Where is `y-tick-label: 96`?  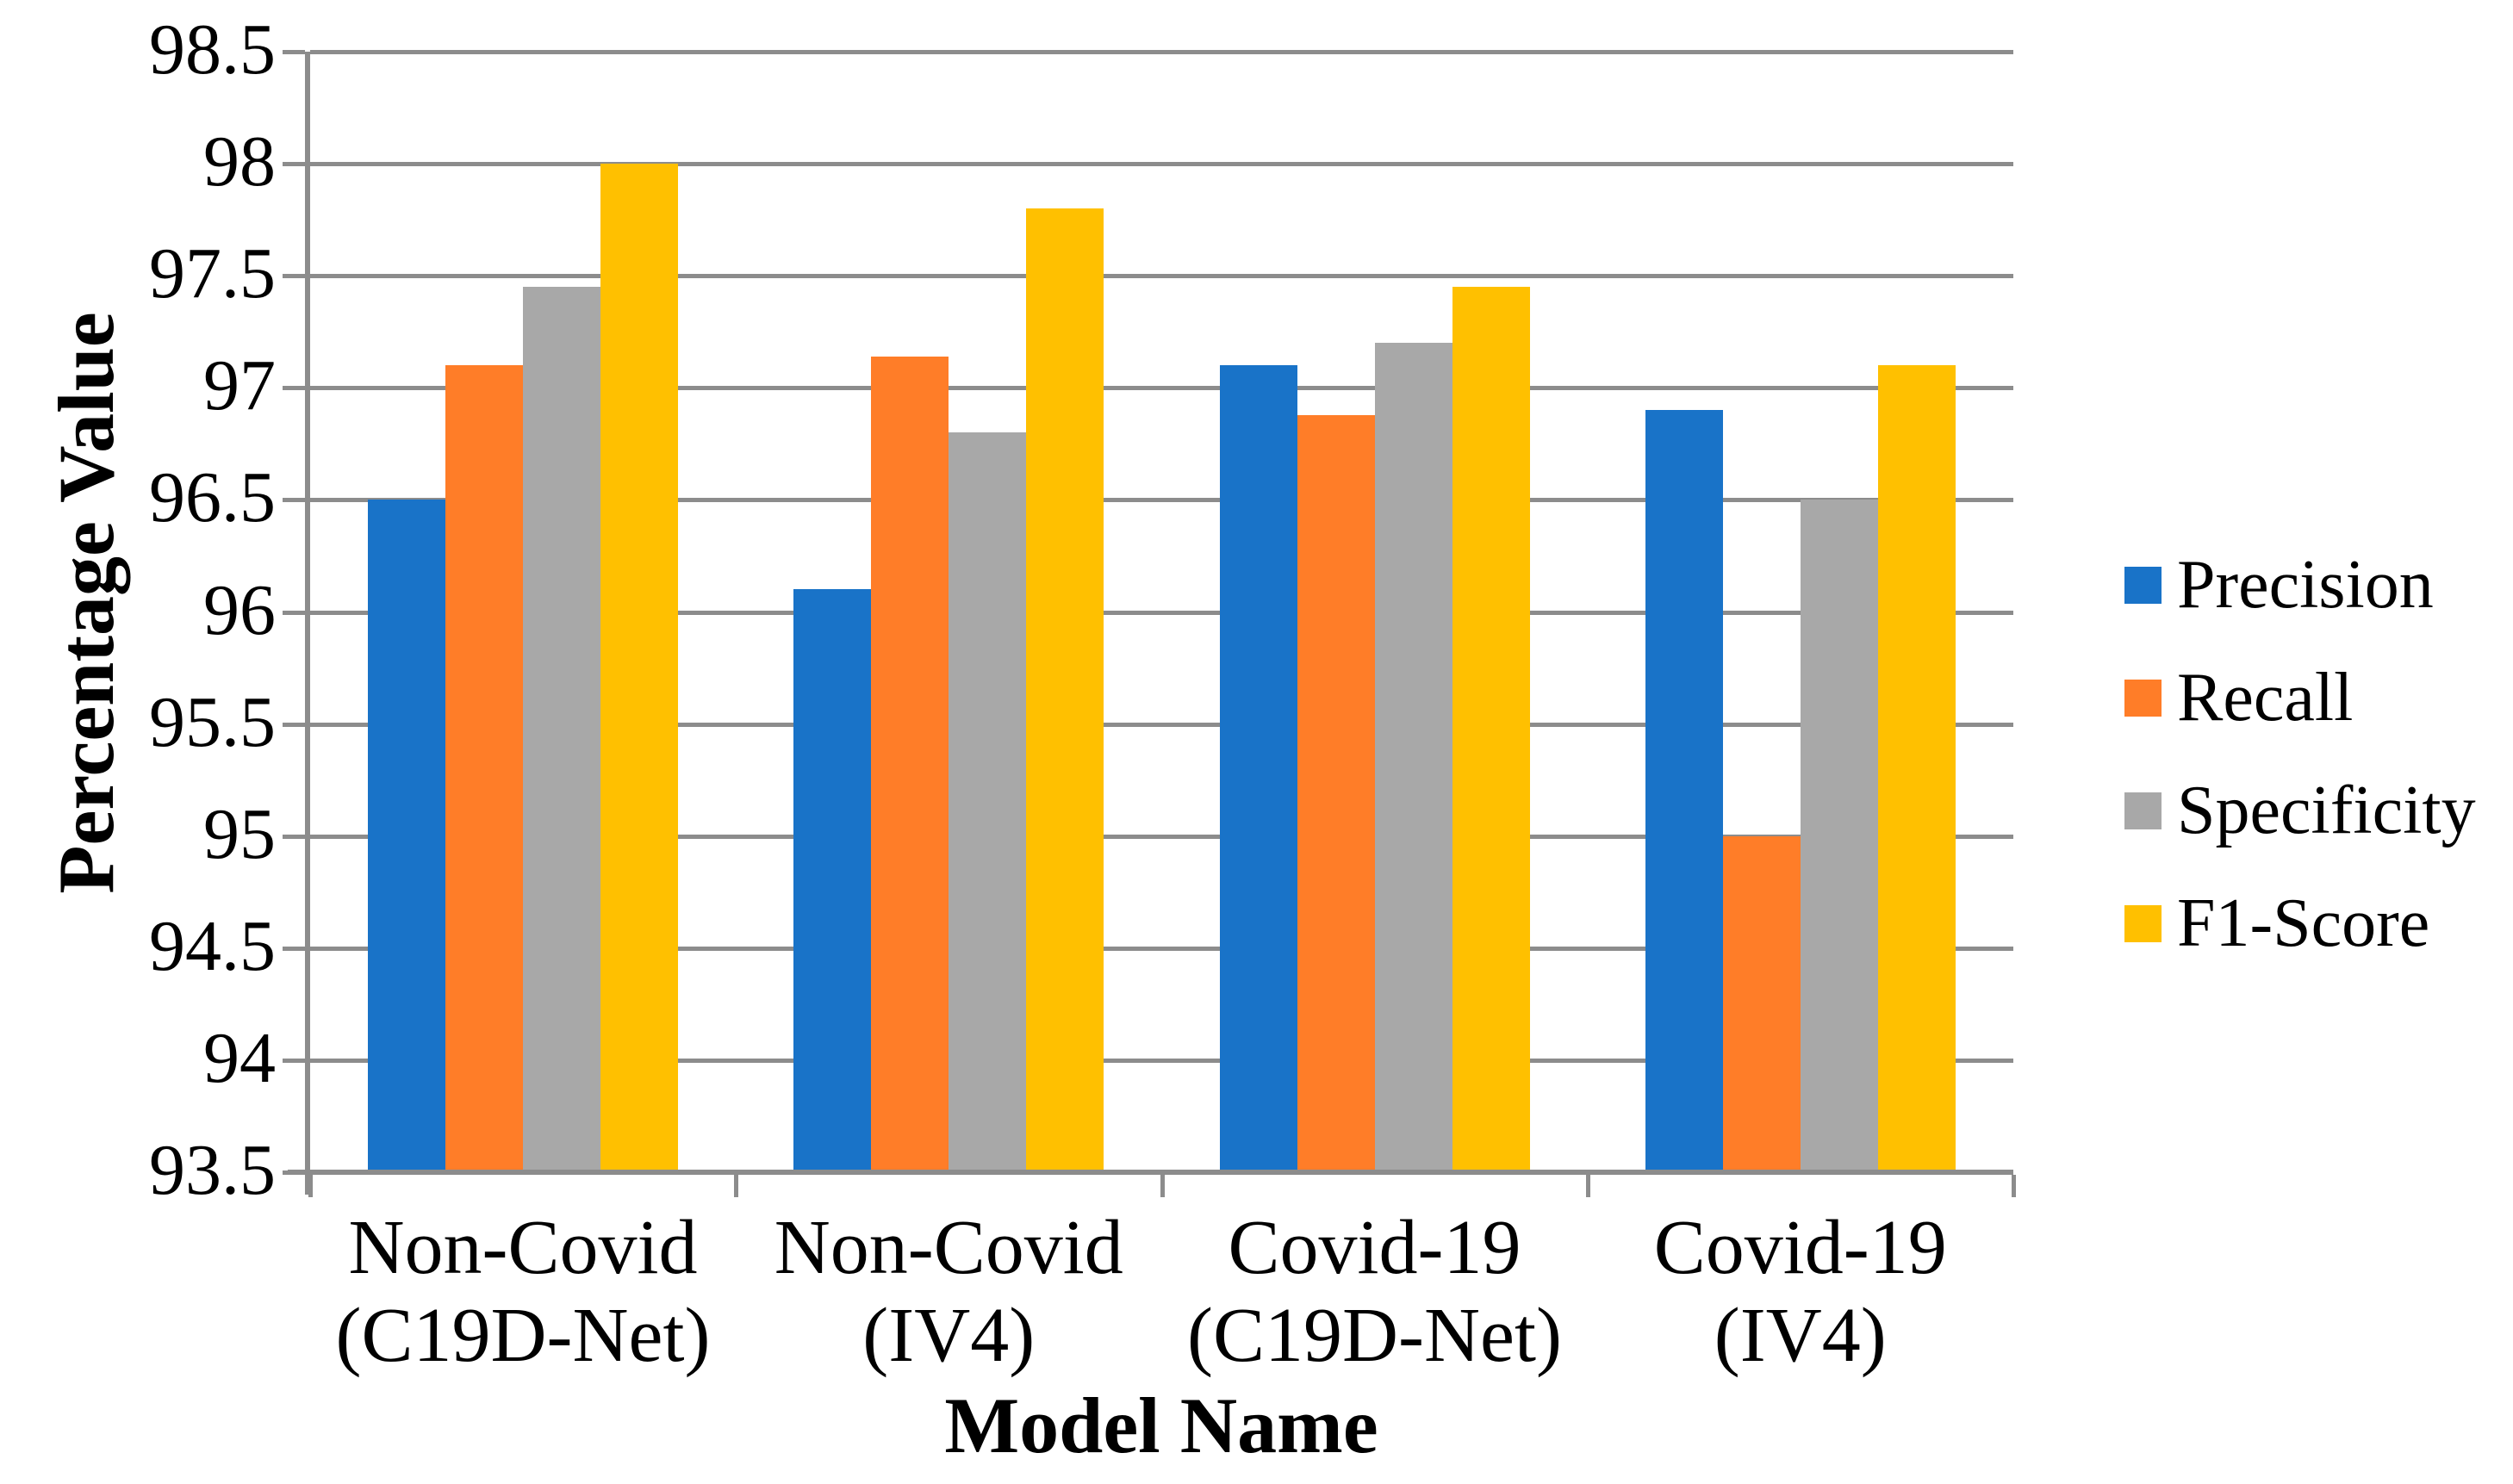
y-tick-label: 96 is located at coordinates (239, 609).